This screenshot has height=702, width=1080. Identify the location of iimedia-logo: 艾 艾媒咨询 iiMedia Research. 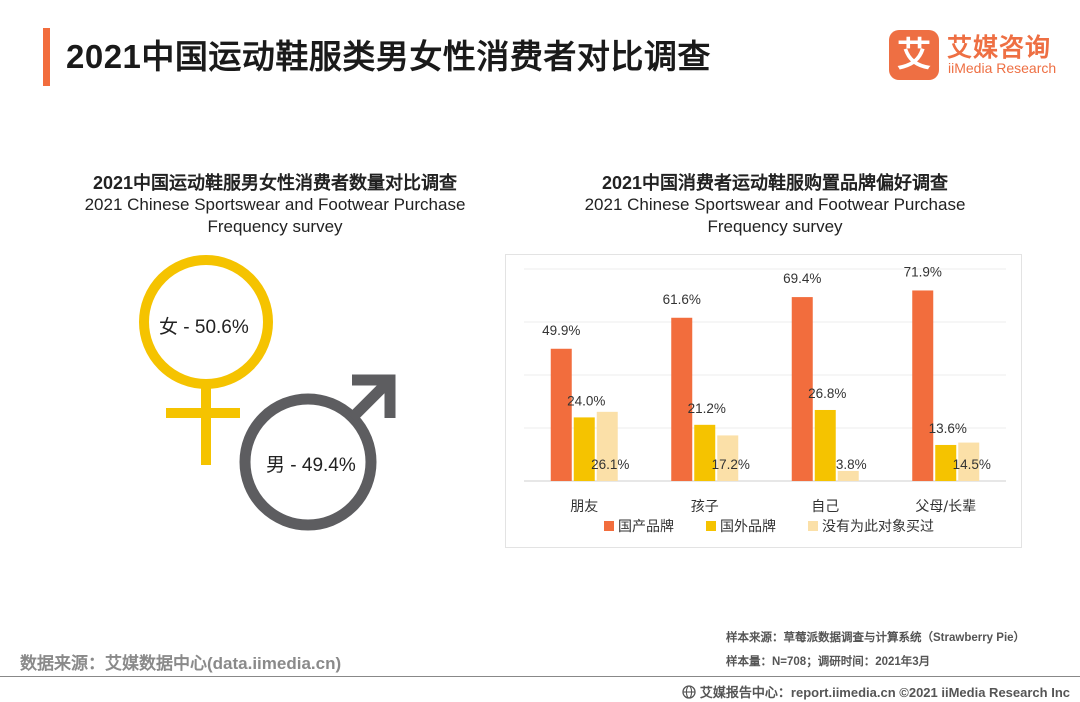
(974, 56).